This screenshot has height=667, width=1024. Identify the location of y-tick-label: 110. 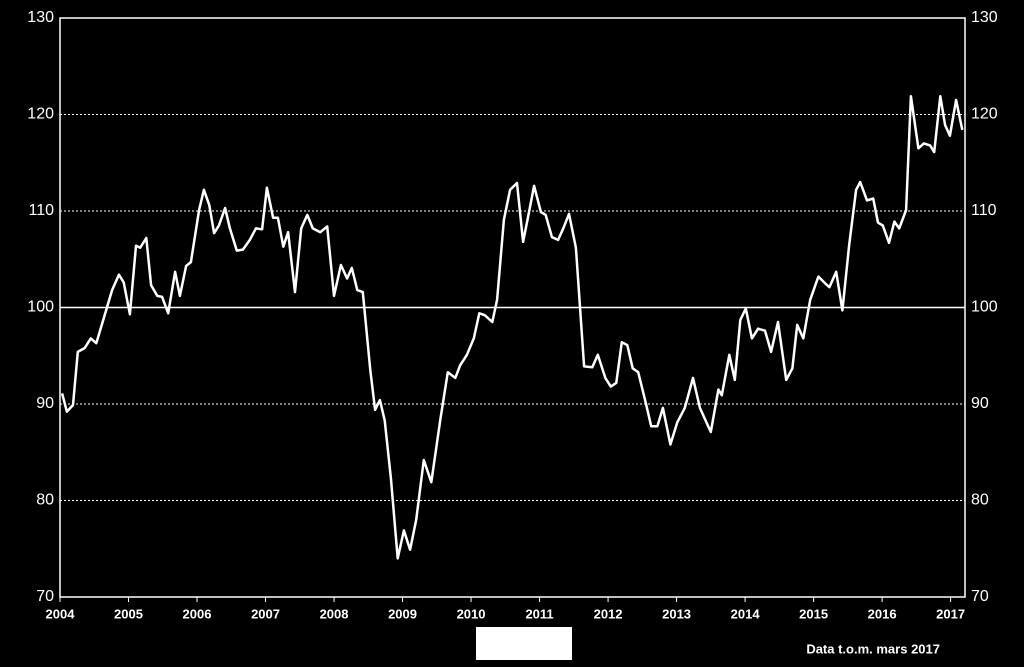
(41, 210).